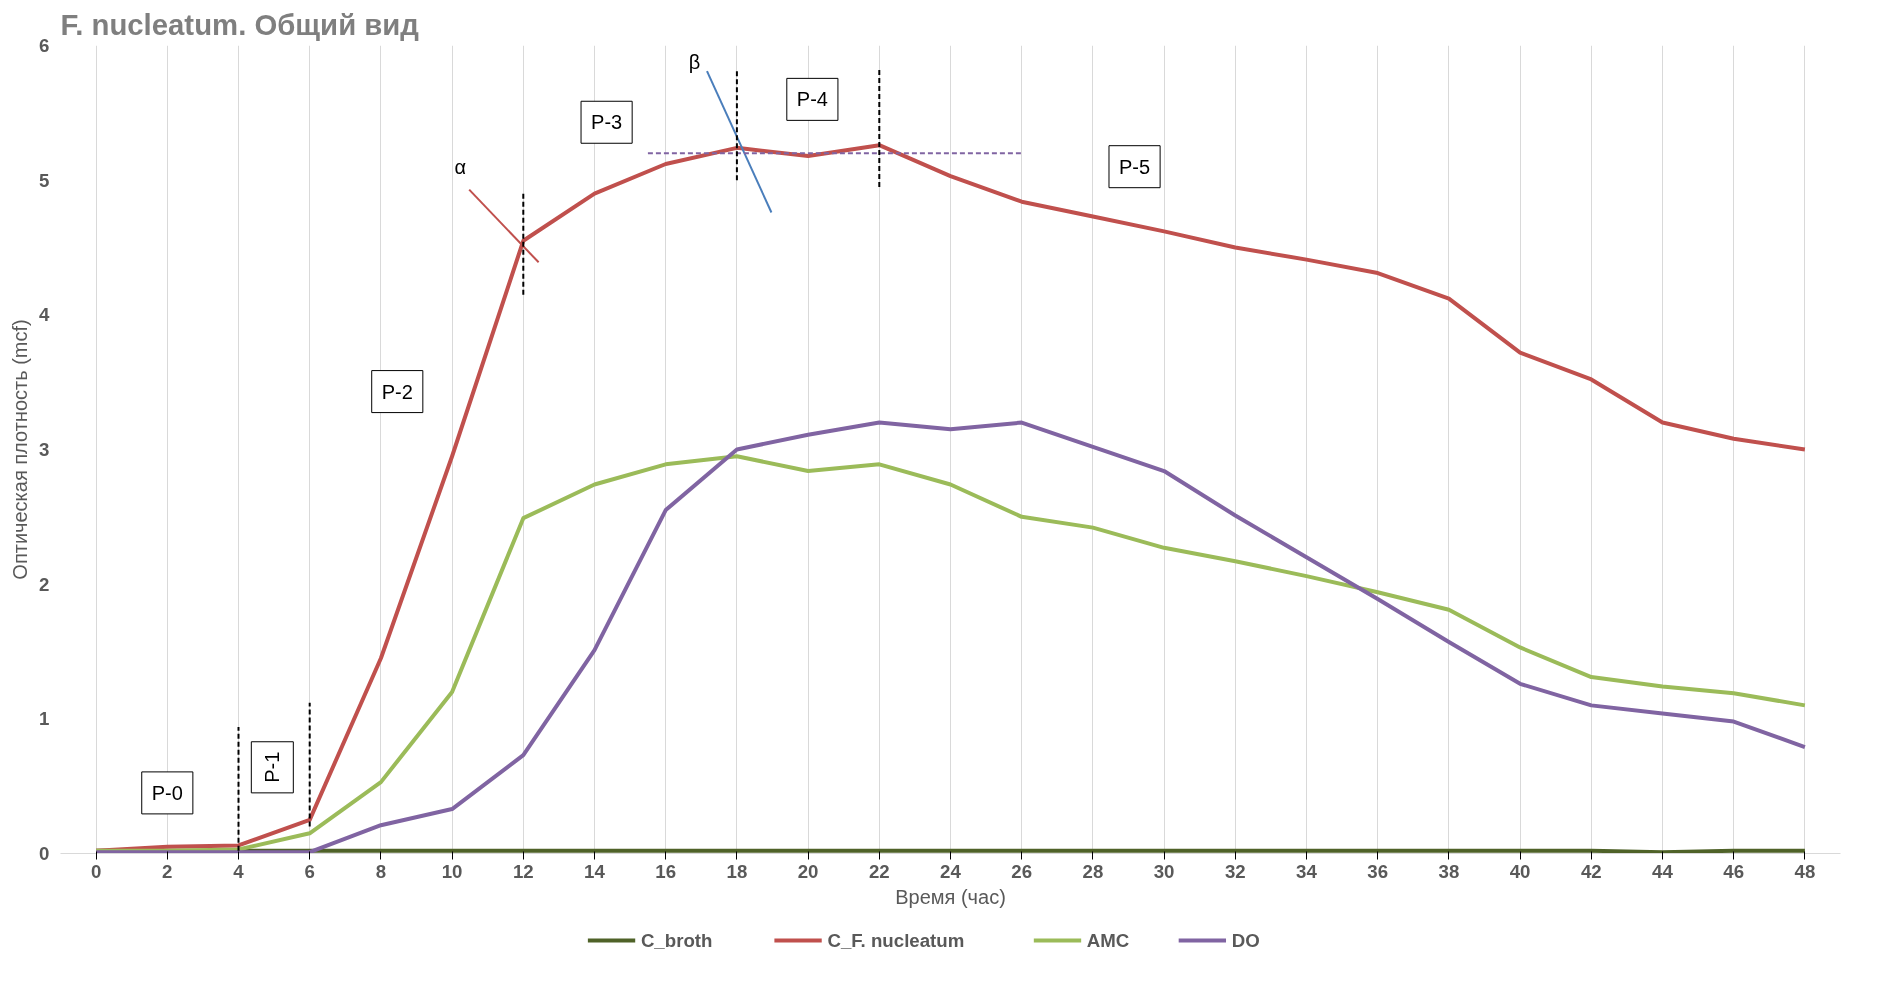  I want to click on annotation: P-0, so click(167, 792).